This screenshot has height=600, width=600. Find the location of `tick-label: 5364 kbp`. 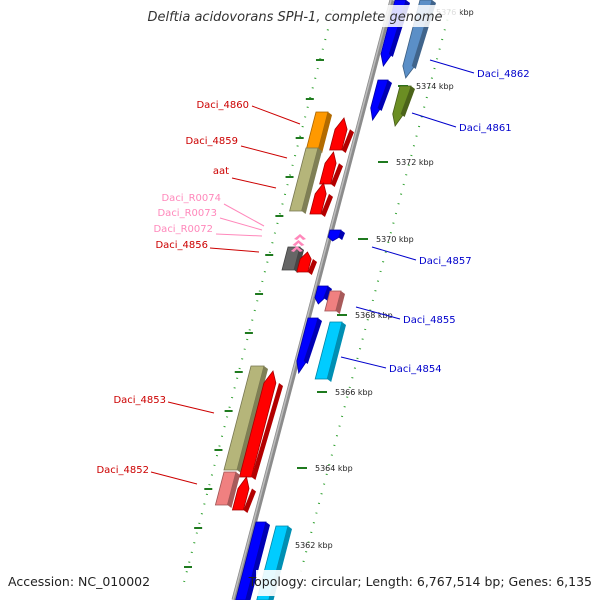

tick-label: 5364 kbp is located at coordinates (334, 468).